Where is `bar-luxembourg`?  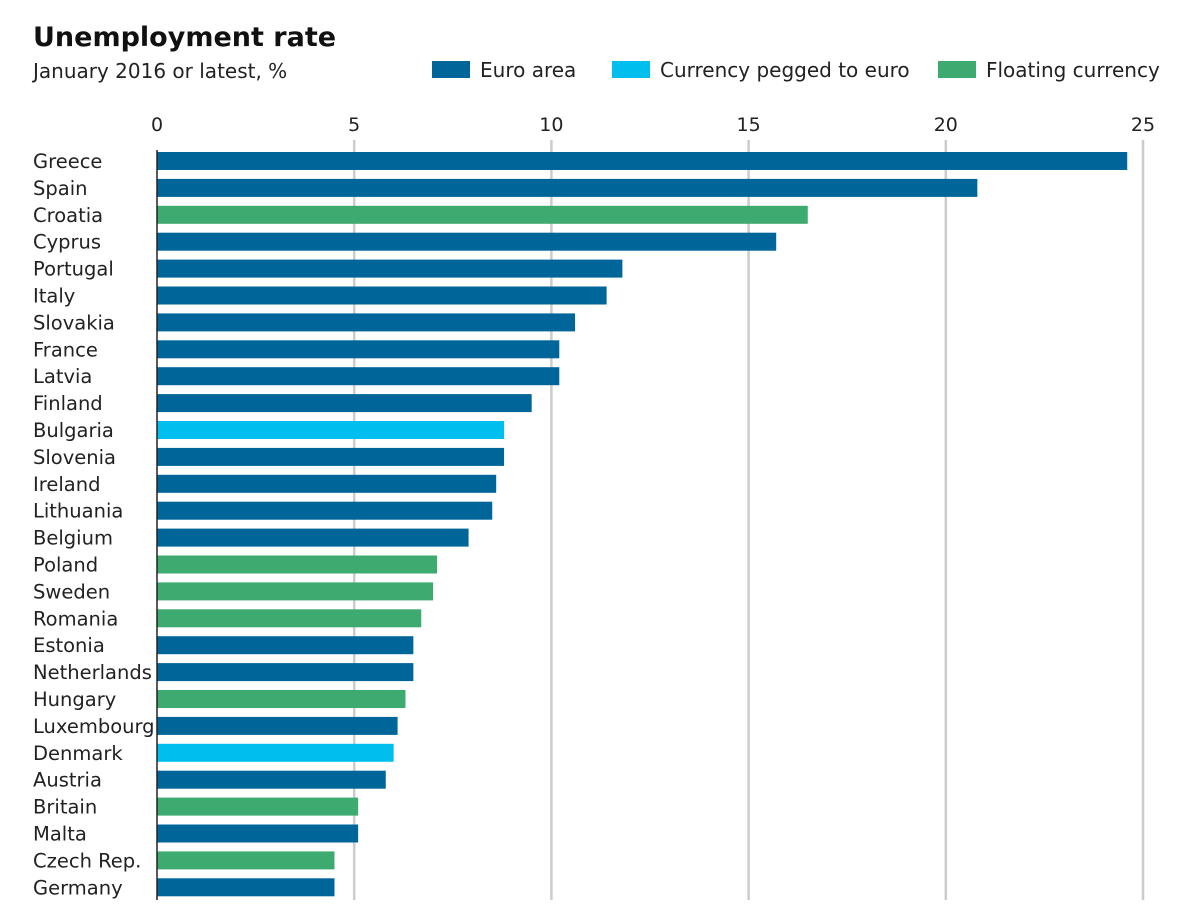
bar-luxembourg is located at coordinates (277, 725).